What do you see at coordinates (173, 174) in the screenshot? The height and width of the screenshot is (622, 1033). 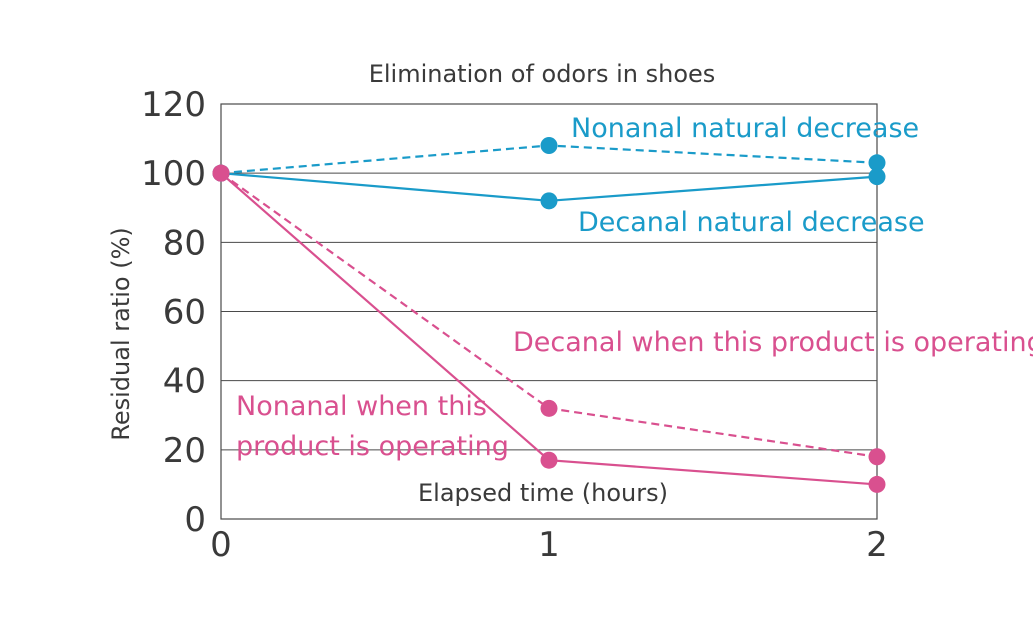 I see `y-tick-label: 100` at bounding box center [173, 174].